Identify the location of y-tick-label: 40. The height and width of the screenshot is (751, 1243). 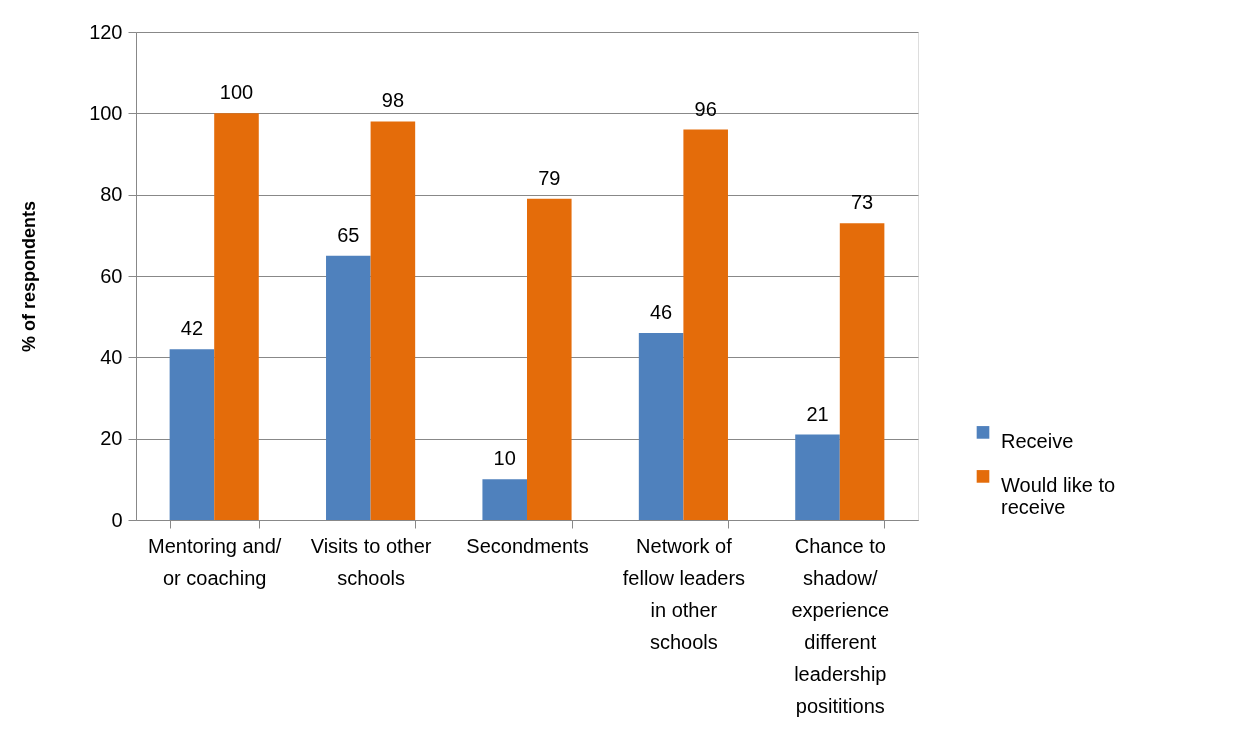
(111, 356).